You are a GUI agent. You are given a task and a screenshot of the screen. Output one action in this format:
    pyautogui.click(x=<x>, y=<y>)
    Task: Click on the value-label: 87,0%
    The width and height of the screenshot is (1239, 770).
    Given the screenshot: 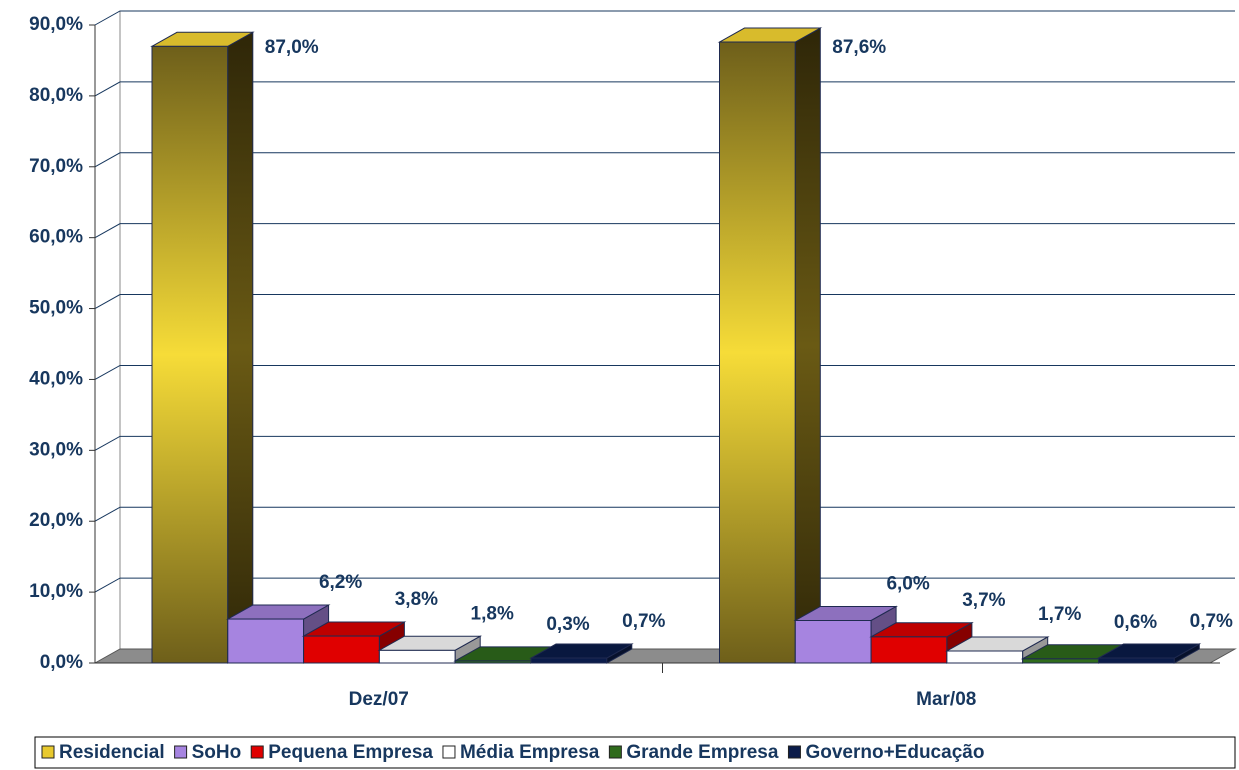 What is the action you would take?
    pyautogui.click(x=292, y=47)
    